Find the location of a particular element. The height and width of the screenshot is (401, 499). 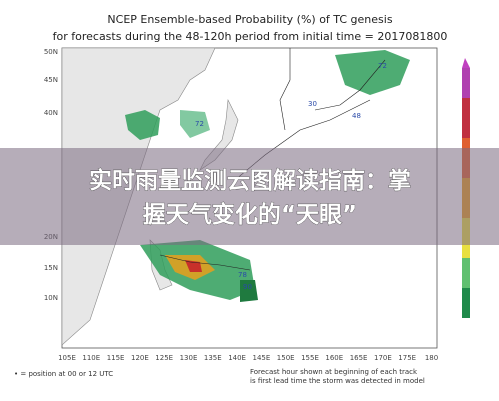

lon-label: 175E is located at coordinates (407, 358).